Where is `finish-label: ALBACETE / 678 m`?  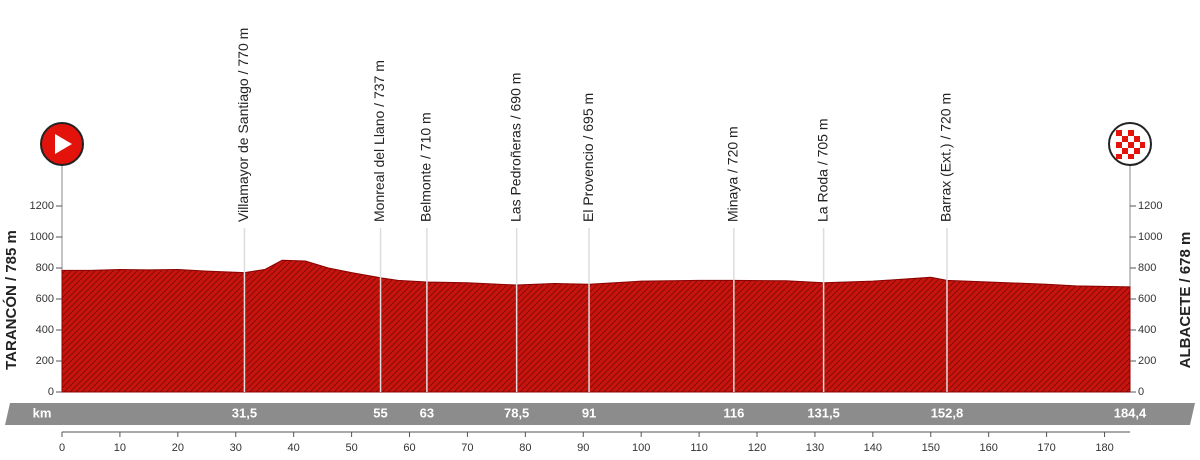
finish-label: ALBACETE / 678 m is located at coordinates (1185, 300).